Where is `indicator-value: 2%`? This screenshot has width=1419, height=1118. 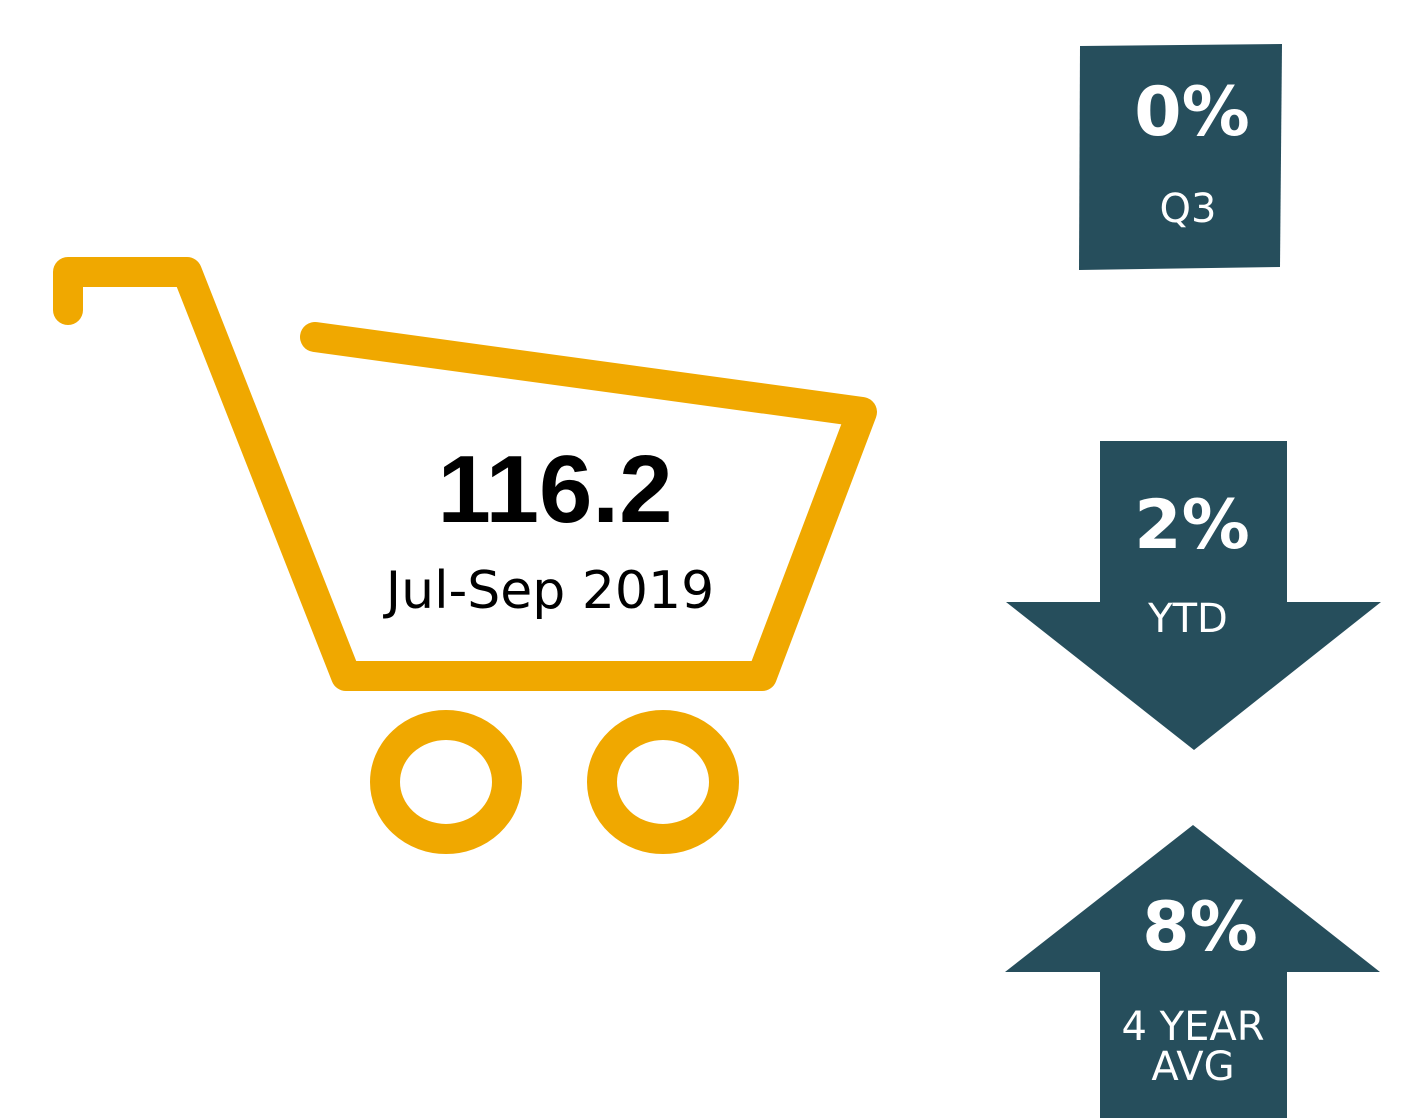
indicator-value: 2% is located at coordinates (1191, 525).